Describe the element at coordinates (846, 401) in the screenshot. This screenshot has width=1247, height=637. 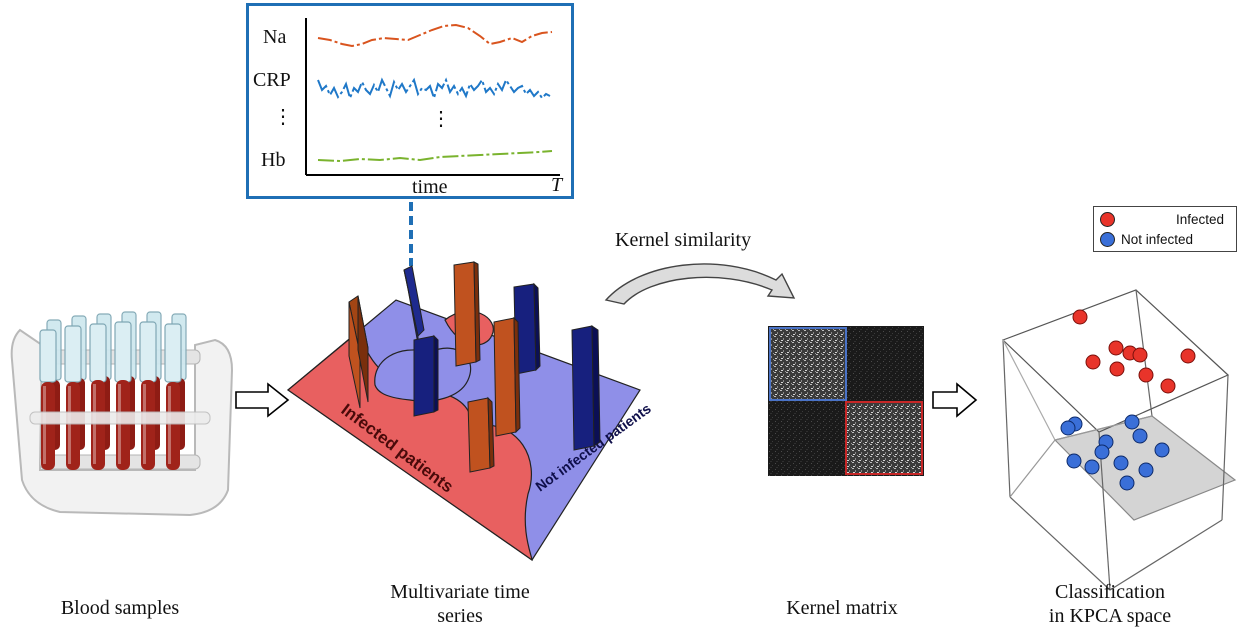
I see `kernel-matrix` at that location.